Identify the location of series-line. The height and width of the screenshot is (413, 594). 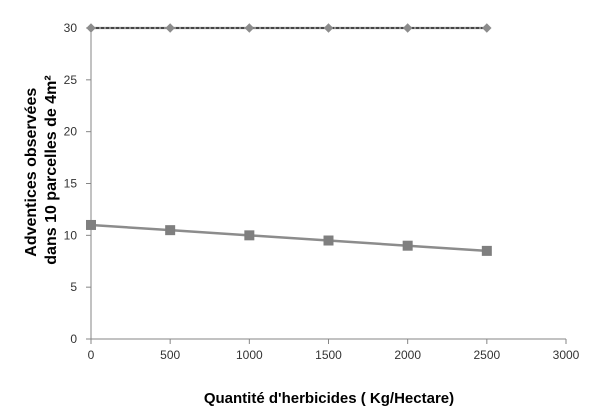
(288, 238).